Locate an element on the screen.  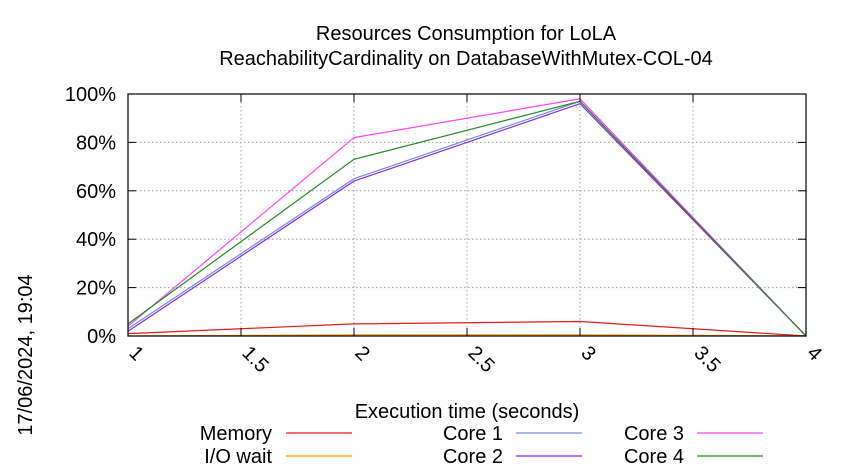
x-tick-label: 1 is located at coordinates (135, 353).